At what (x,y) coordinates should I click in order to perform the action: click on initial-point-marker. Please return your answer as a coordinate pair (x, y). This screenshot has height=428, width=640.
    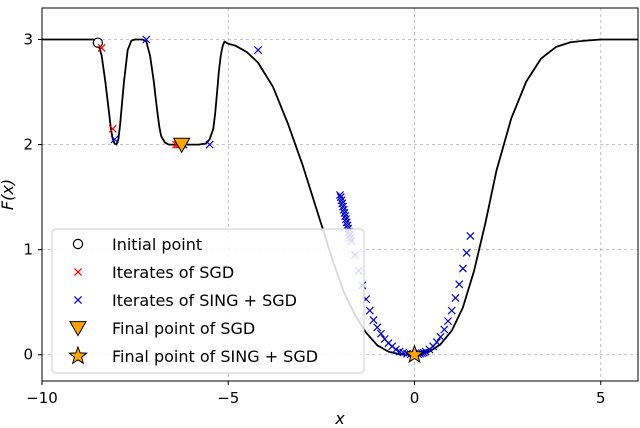
    Looking at the image, I should click on (98, 42).